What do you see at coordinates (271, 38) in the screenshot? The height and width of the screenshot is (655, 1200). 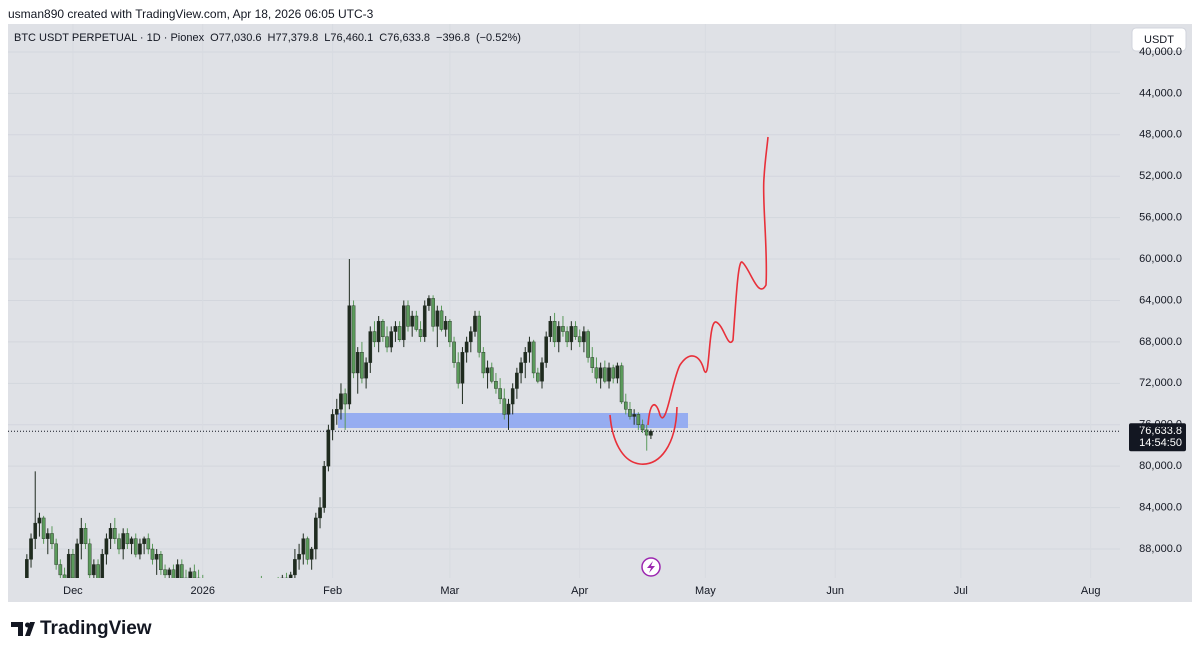 I see `ohlc-key: H` at bounding box center [271, 38].